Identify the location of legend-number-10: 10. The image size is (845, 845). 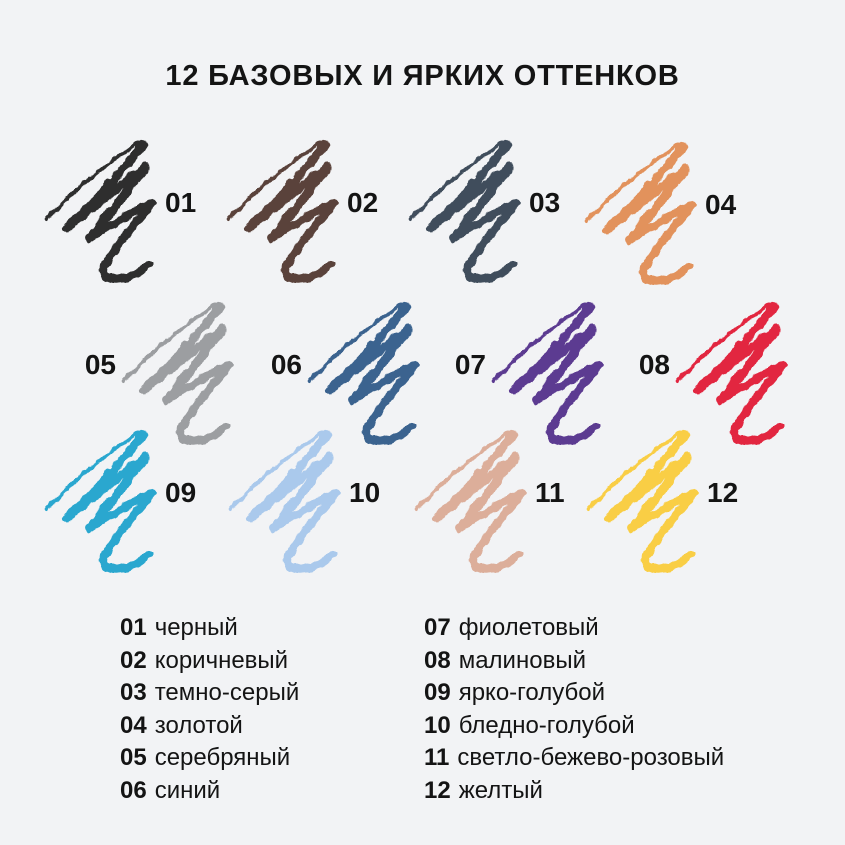
(437, 725).